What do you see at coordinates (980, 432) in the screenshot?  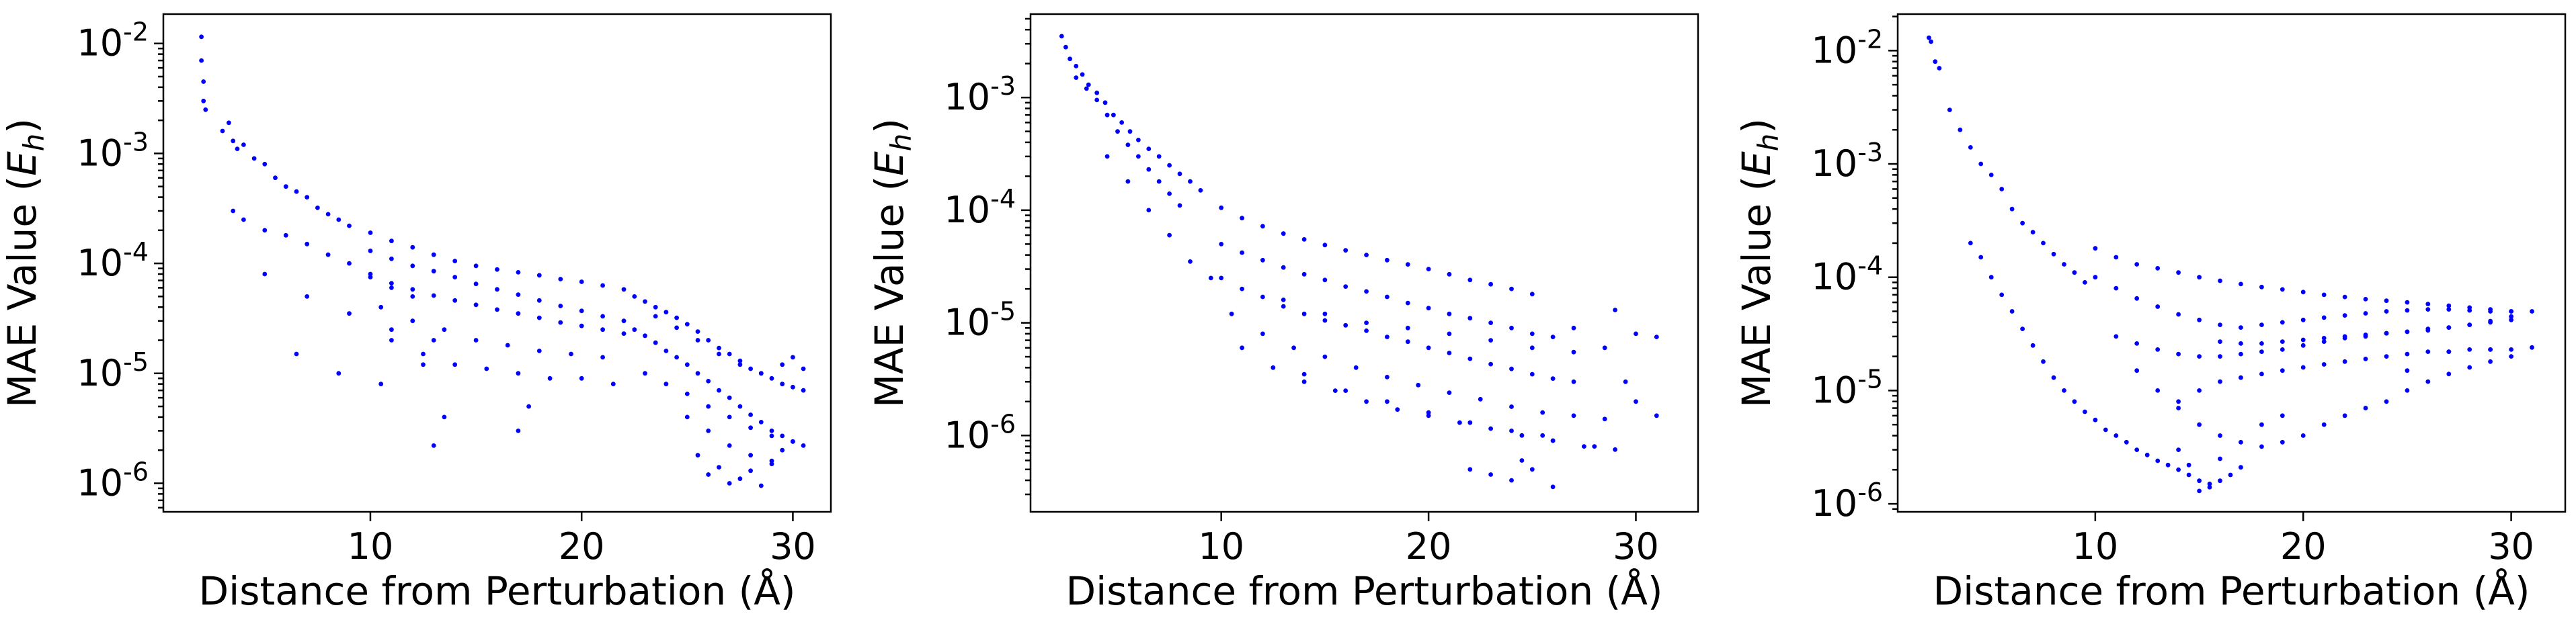 I see `y-tick-label: 10⁻⁶` at bounding box center [980, 432].